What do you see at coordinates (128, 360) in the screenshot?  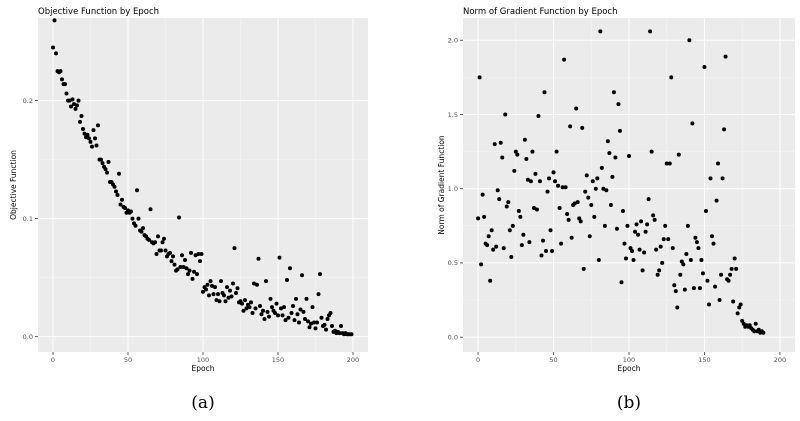 I see `x-tick-label: 50` at bounding box center [128, 360].